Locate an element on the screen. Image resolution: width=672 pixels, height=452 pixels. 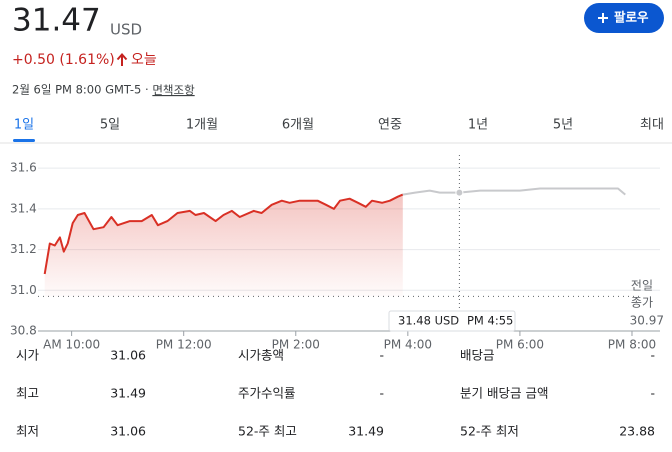
tooltip-box is located at coordinates (452, 321).